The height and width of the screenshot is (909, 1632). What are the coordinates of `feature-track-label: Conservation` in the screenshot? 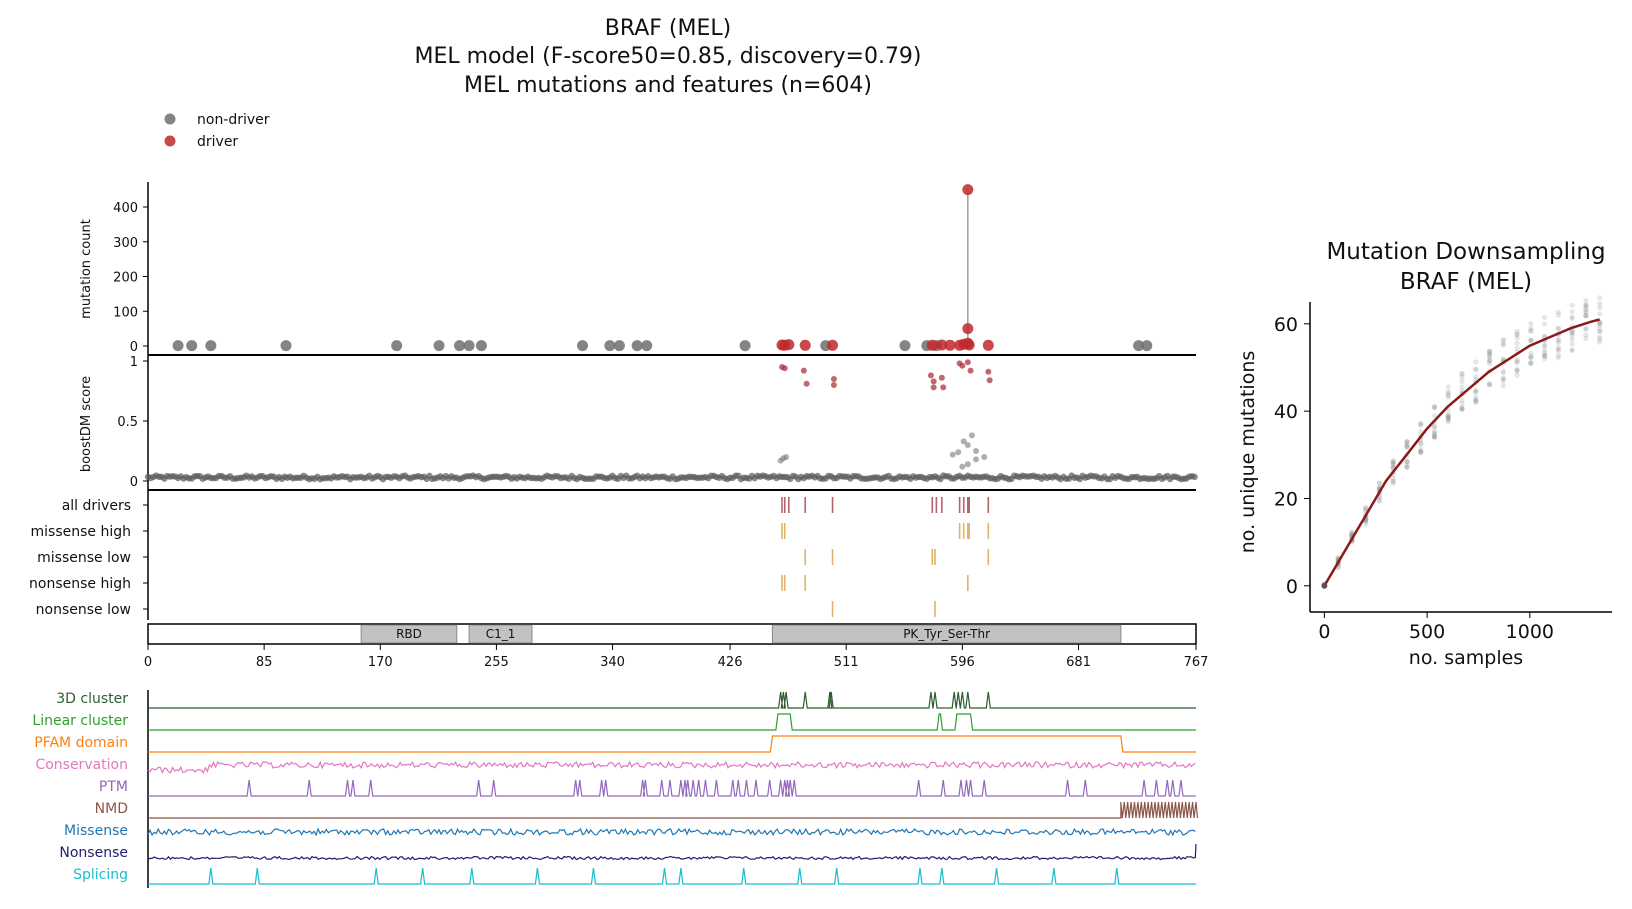 It's located at (81, 765).